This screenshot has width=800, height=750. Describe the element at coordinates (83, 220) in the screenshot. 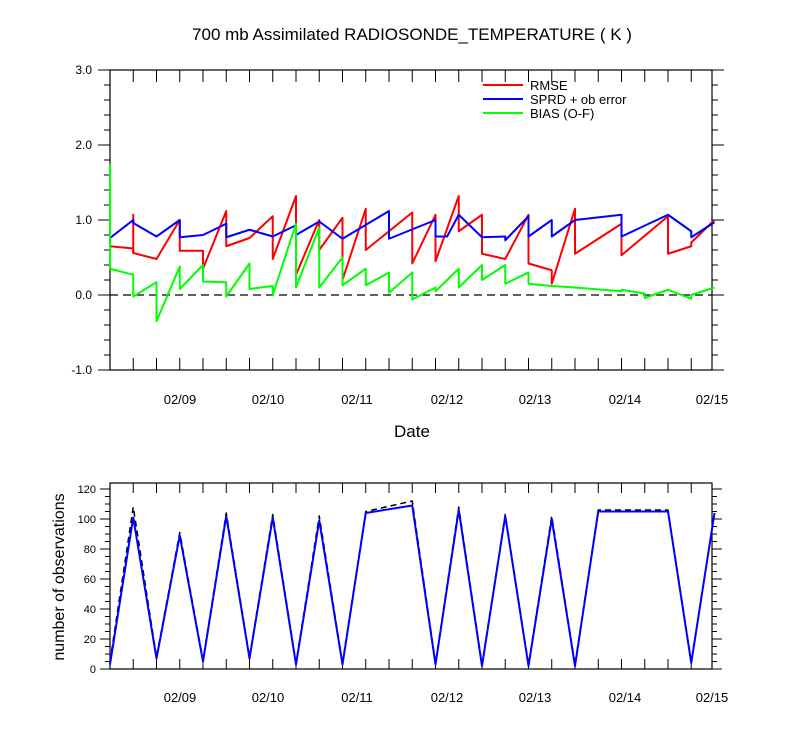

I see `y-tick-label: 1.0` at that location.